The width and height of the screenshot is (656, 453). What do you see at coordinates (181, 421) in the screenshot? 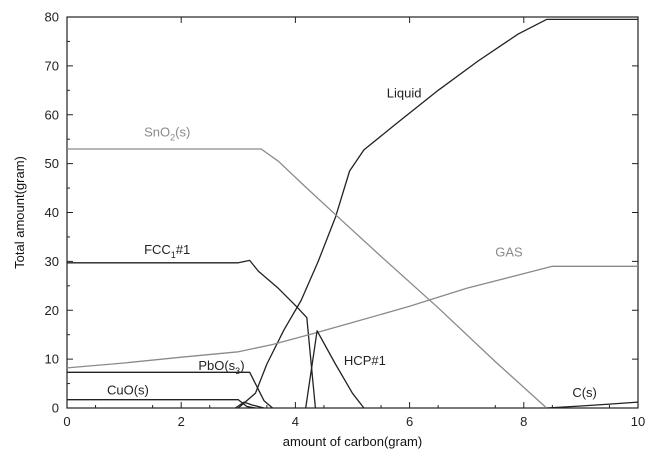
I see `x-tick-label: 2` at bounding box center [181, 421].